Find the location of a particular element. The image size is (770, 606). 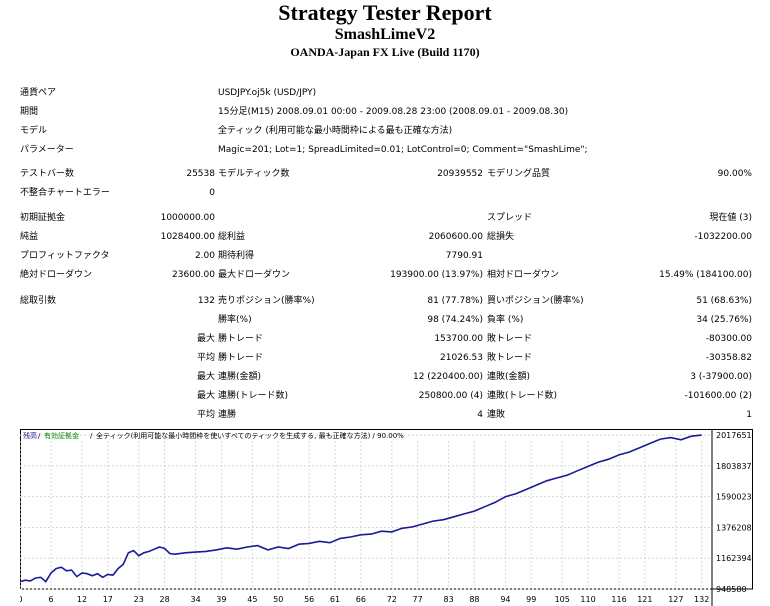

quality-label: モデリング品質 is located at coordinates (519, 174).